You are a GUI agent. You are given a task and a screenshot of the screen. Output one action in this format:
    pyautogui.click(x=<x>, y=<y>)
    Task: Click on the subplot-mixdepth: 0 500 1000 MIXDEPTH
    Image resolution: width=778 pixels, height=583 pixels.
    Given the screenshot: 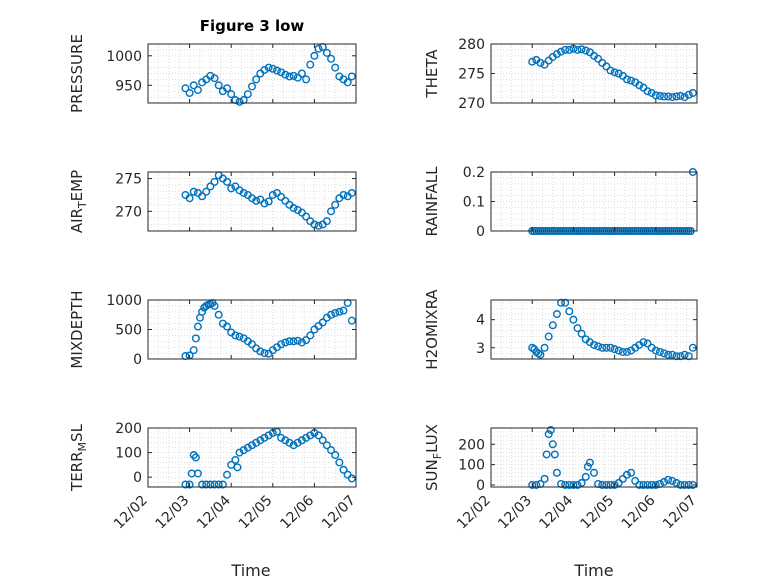 What is the action you would take?
    pyautogui.click(x=212, y=329)
    